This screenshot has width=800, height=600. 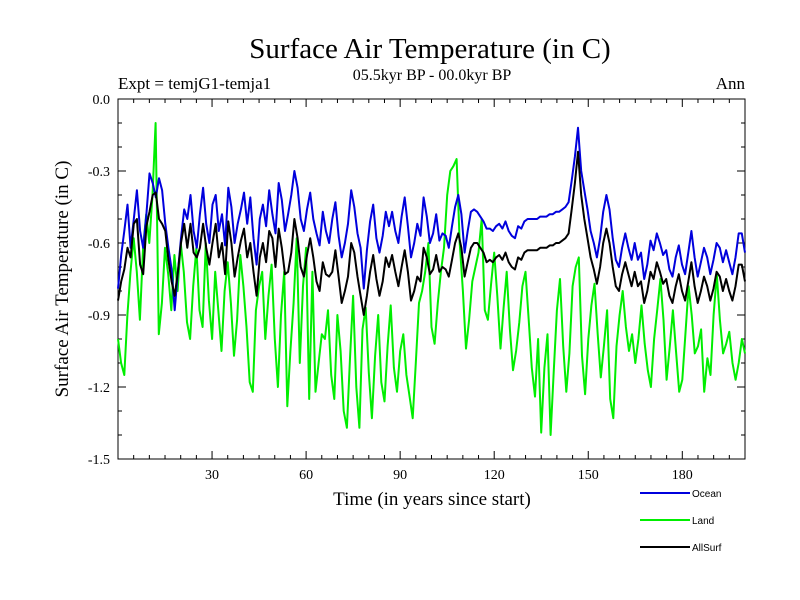 What do you see at coordinates (432, 75) in the screenshot?
I see `chart-subtitle: 05.5kyr BP - 00.0kyr BP` at bounding box center [432, 75].